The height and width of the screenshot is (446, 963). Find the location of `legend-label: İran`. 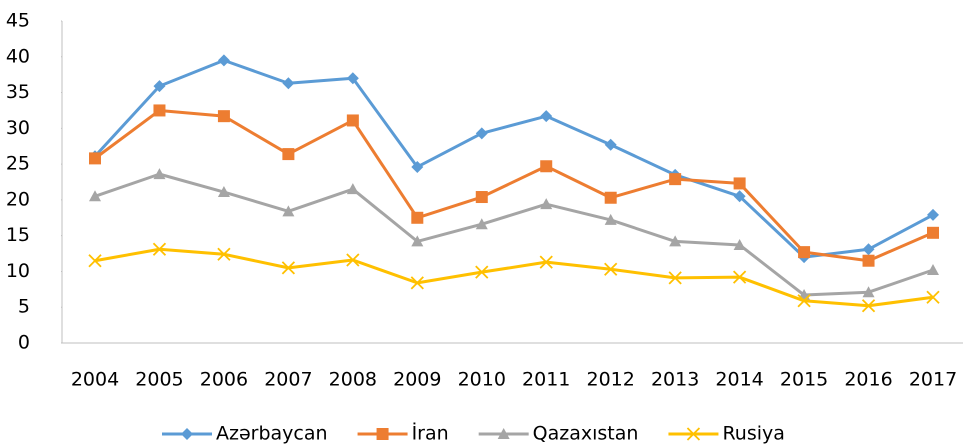

legend-label: İran is located at coordinates (430, 433).